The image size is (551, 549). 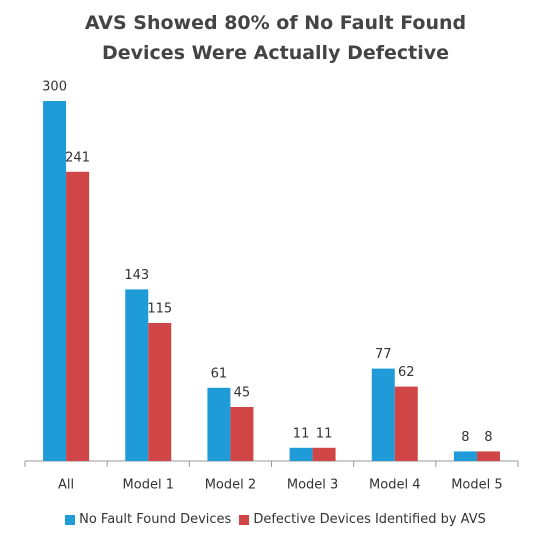 What do you see at coordinates (406, 372) in the screenshot?
I see `data-label: 62` at bounding box center [406, 372].